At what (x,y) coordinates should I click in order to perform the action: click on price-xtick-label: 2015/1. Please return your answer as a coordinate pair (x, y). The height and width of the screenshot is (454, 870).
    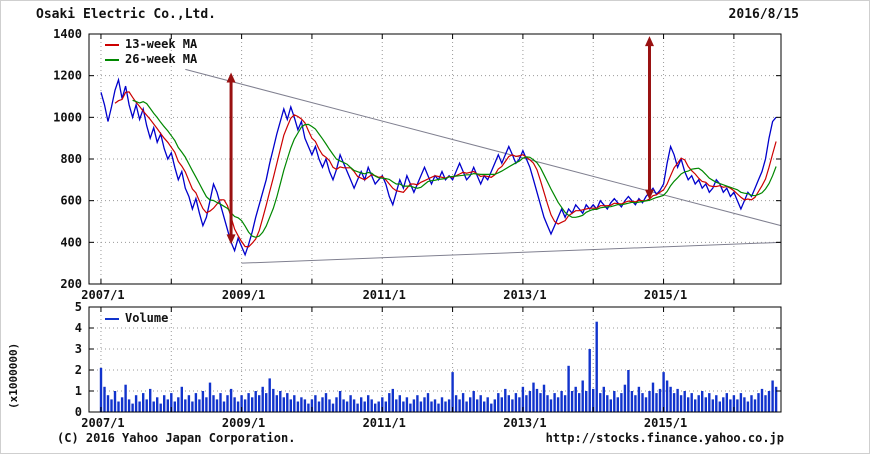
    Looking at the image, I should click on (665, 295).